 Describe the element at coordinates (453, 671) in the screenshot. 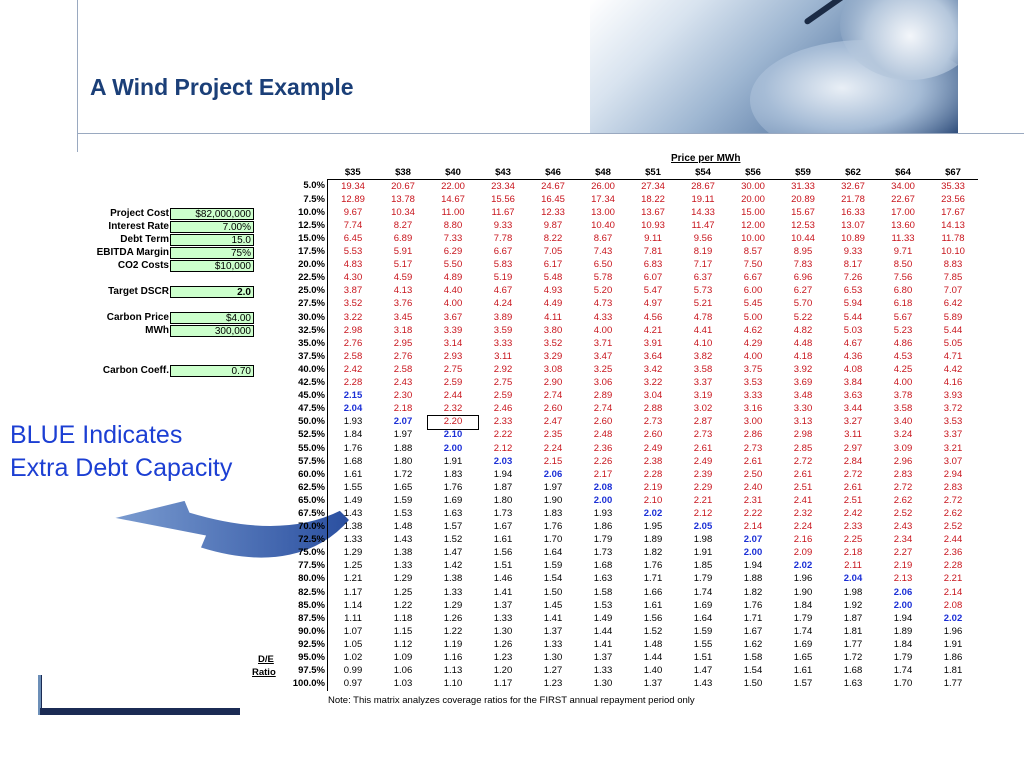

I see `matrix-cell: 1.13` at that location.